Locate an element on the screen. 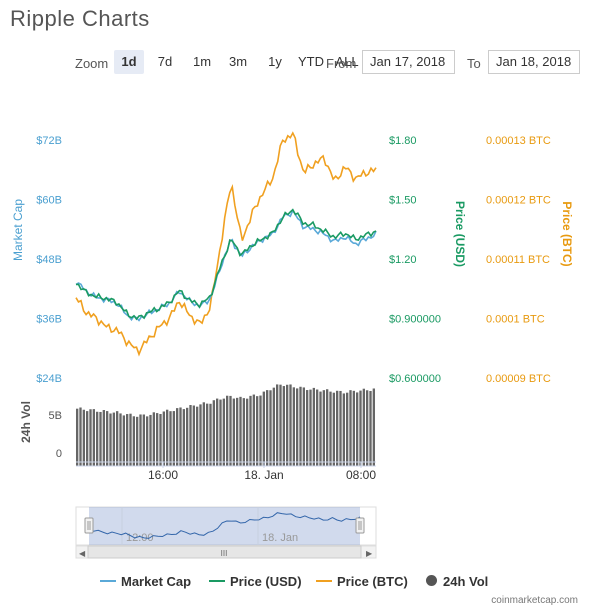 The width and height of the screenshot is (590, 609). price-usd-tick-label: $1.50 is located at coordinates (403, 201).